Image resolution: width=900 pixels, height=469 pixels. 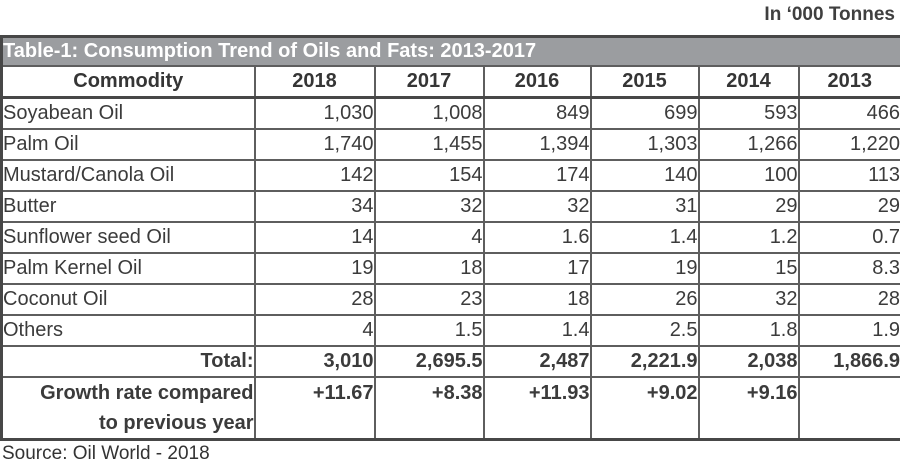 I want to click on value-cell: 8.3, so click(x=848, y=268).